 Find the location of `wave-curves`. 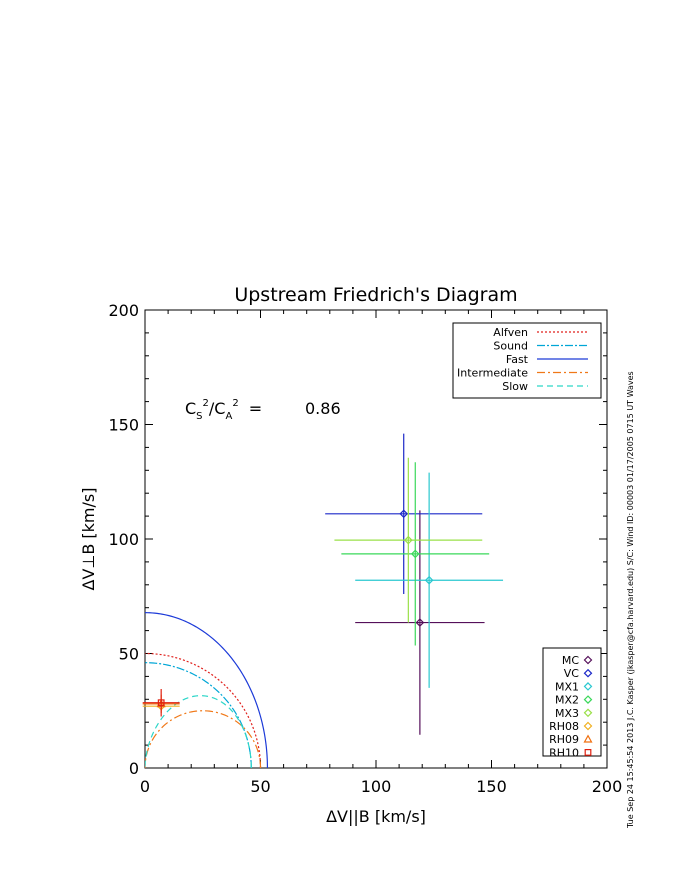

wave-curves is located at coordinates (207, 690).